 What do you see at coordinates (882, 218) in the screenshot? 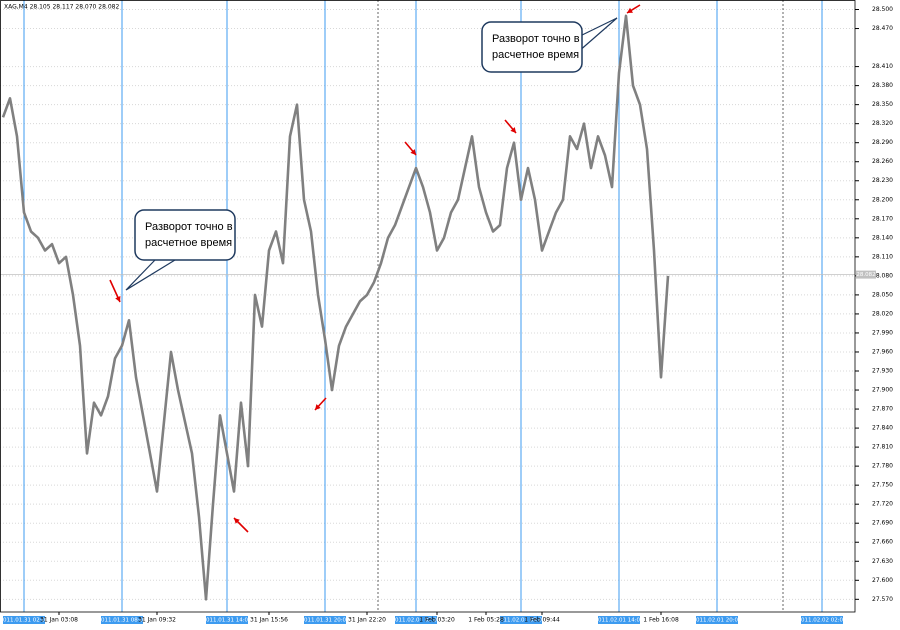
I see `y-tick-label: 28.170` at bounding box center [882, 218].